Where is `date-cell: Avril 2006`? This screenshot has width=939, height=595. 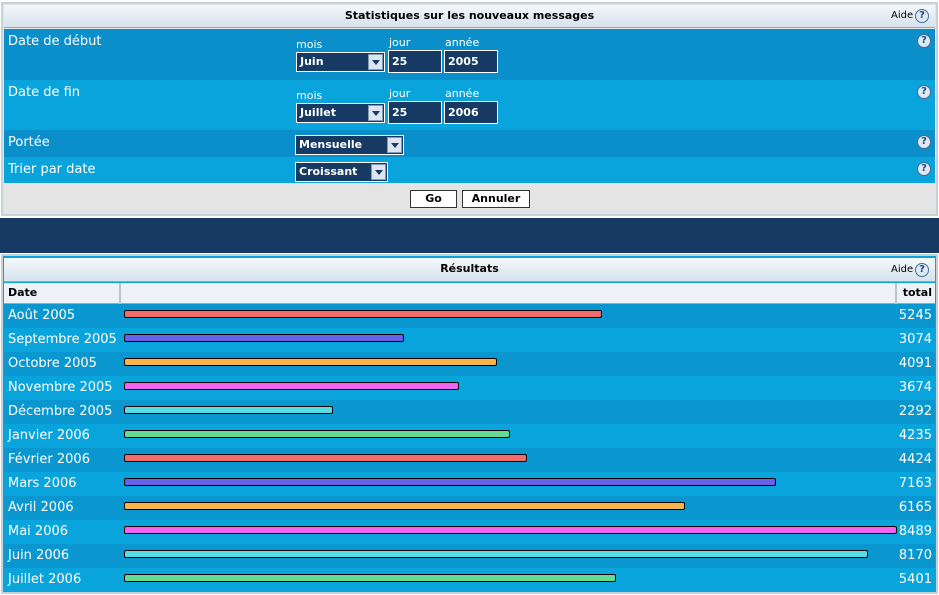
date-cell: Avril 2006 is located at coordinates (41, 507).